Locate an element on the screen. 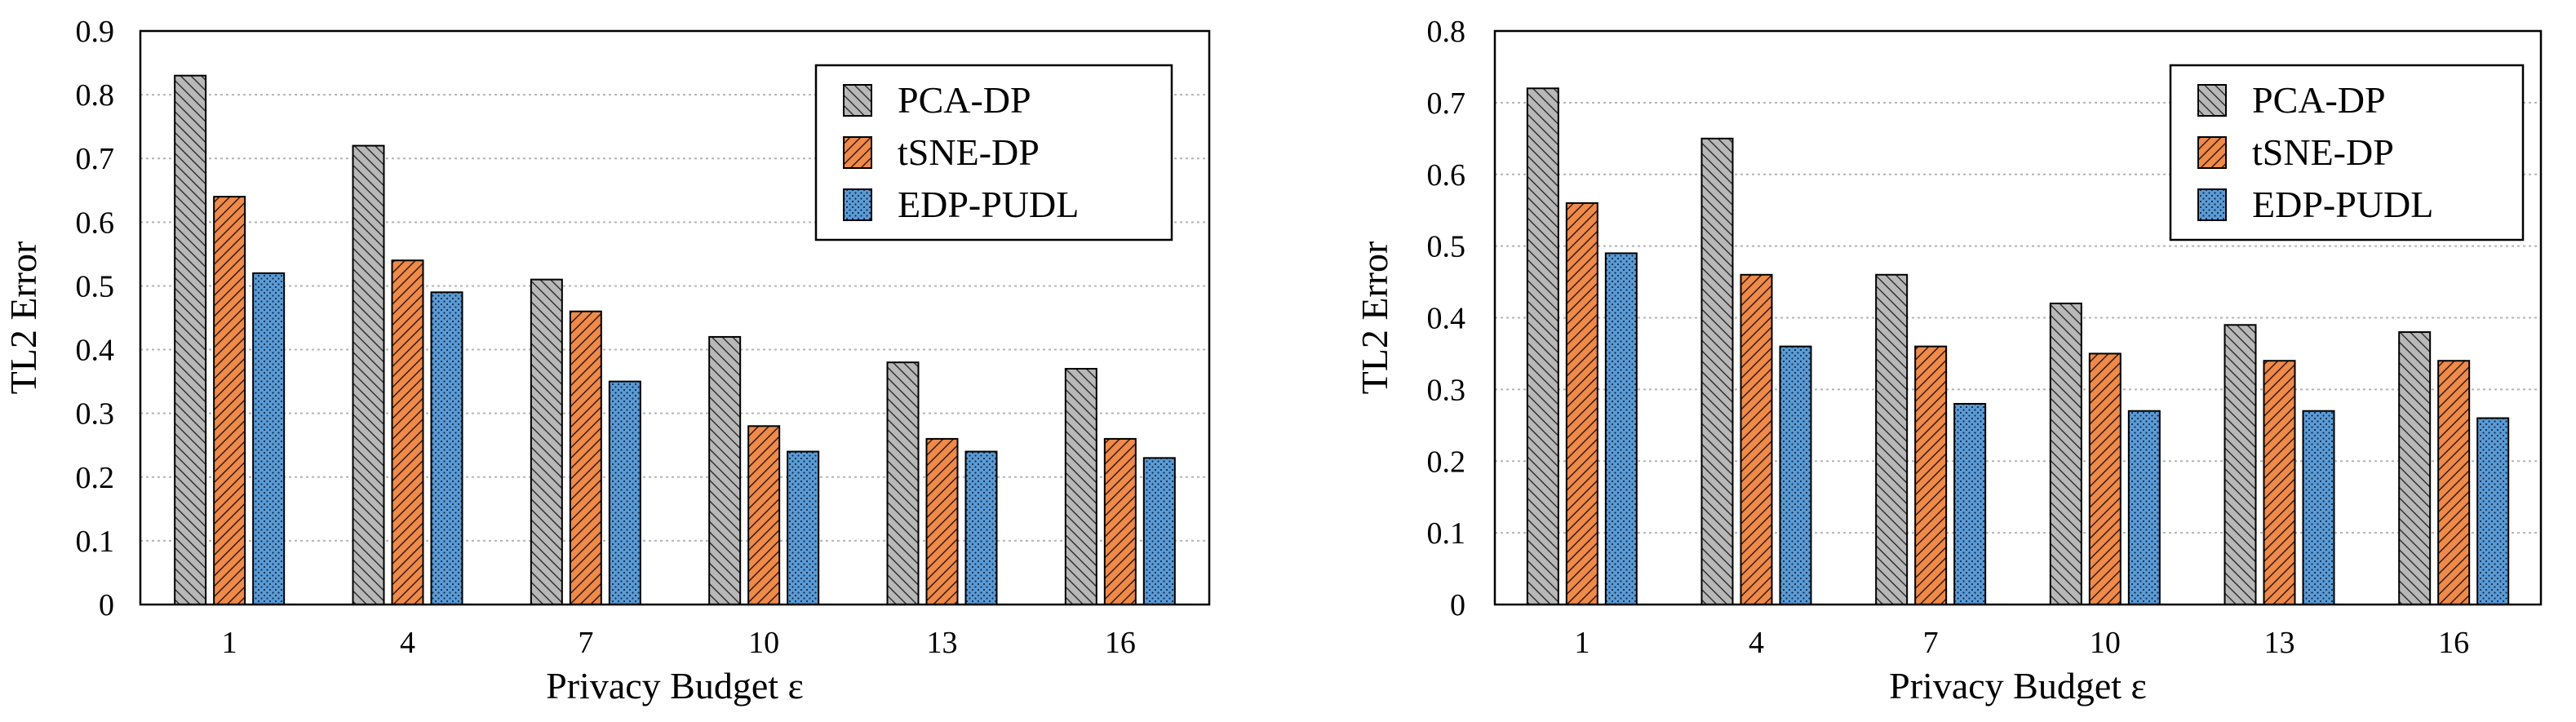 The width and height of the screenshot is (2576, 722). y-tick-label: 0.9 is located at coordinates (95, 32).